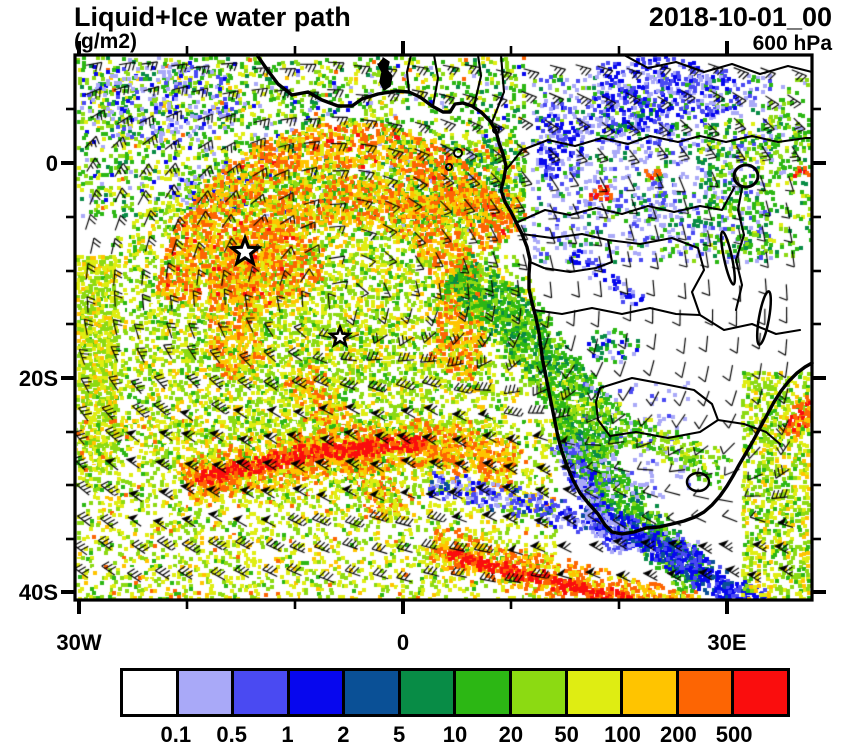  What do you see at coordinates (176, 734) in the screenshot?
I see `colorbar-label: 0.1` at bounding box center [176, 734].